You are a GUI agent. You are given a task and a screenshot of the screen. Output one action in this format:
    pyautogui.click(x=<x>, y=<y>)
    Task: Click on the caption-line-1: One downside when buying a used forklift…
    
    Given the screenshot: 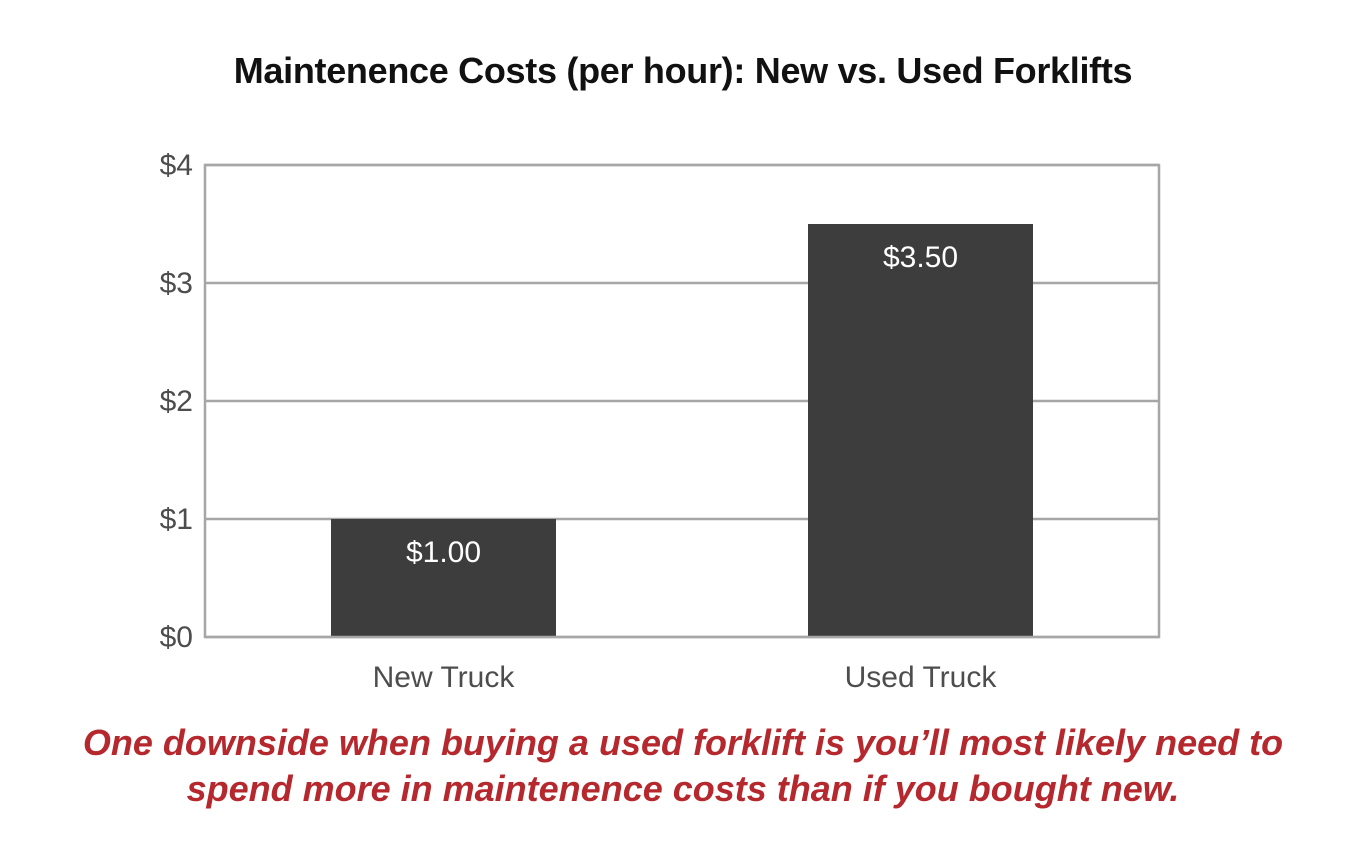 What is the action you would take?
    pyautogui.click(x=683, y=742)
    